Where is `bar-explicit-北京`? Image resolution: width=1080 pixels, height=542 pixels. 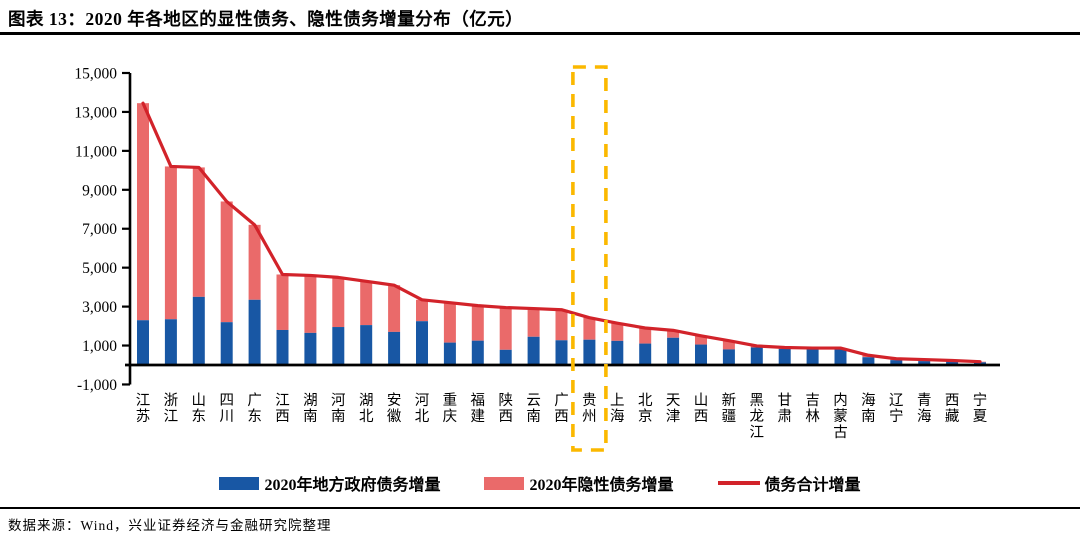
bar-explicit-北京 is located at coordinates (645, 354).